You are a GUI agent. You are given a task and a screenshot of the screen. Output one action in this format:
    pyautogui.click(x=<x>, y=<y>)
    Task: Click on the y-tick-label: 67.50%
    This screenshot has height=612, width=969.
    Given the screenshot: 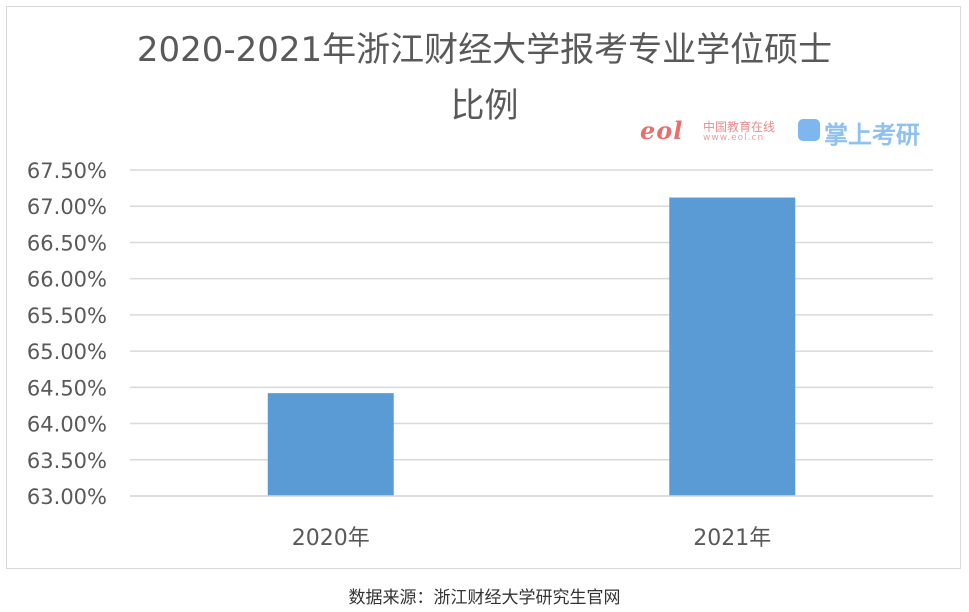 What is the action you would take?
    pyautogui.click(x=67, y=171)
    